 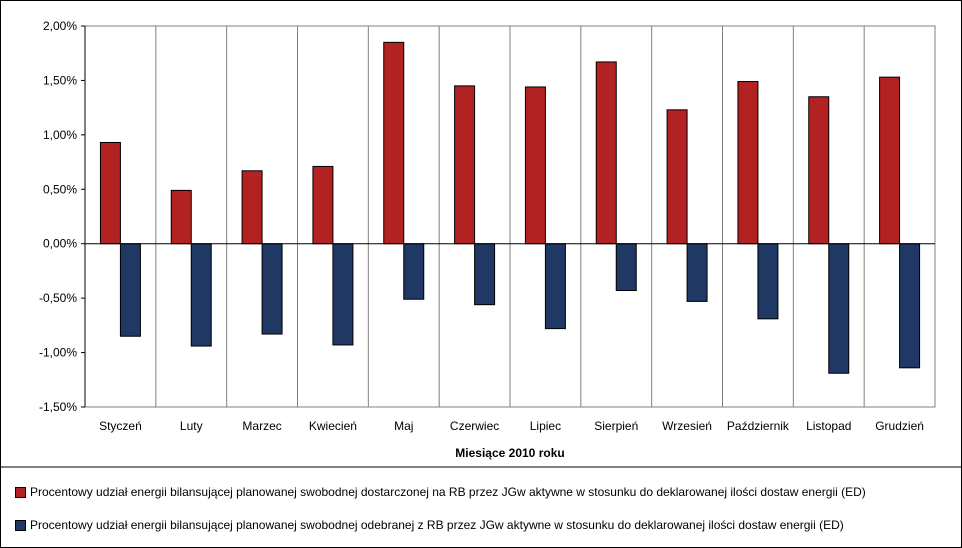 What do you see at coordinates (545, 426) in the screenshot?
I see `x-tick-label: Lipiec` at bounding box center [545, 426].